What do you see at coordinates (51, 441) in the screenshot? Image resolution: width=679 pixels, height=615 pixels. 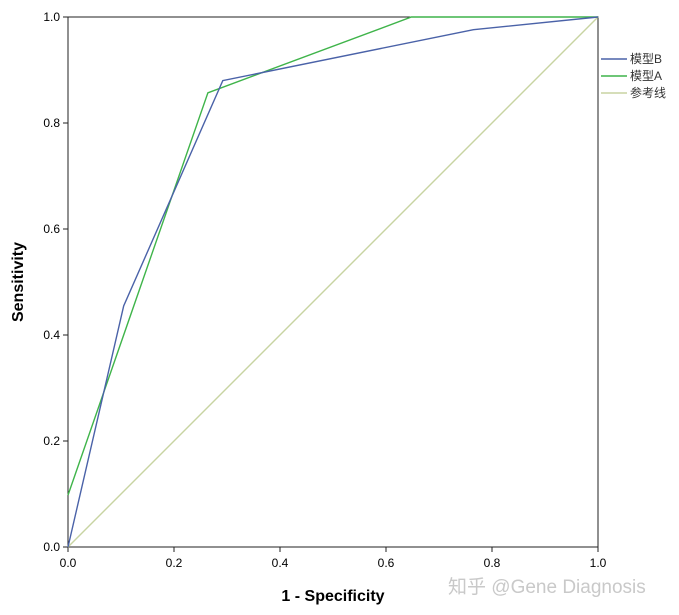 I see `y-tick-label: 0.2` at bounding box center [51, 441].